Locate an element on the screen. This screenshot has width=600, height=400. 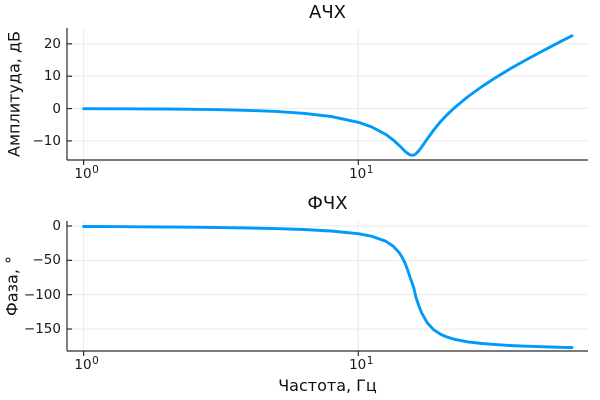
y-tick-label: −10 is located at coordinates (47, 140).